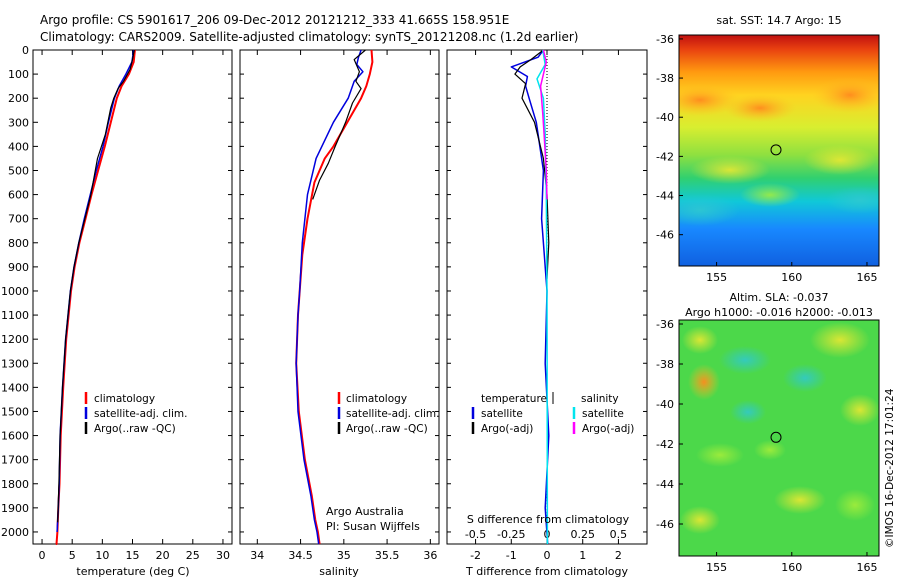 This screenshot has width=900, height=580. Describe the element at coordinates (548, 519) in the screenshot. I see `s-difference-axis-label: S difference from climatology` at that location.